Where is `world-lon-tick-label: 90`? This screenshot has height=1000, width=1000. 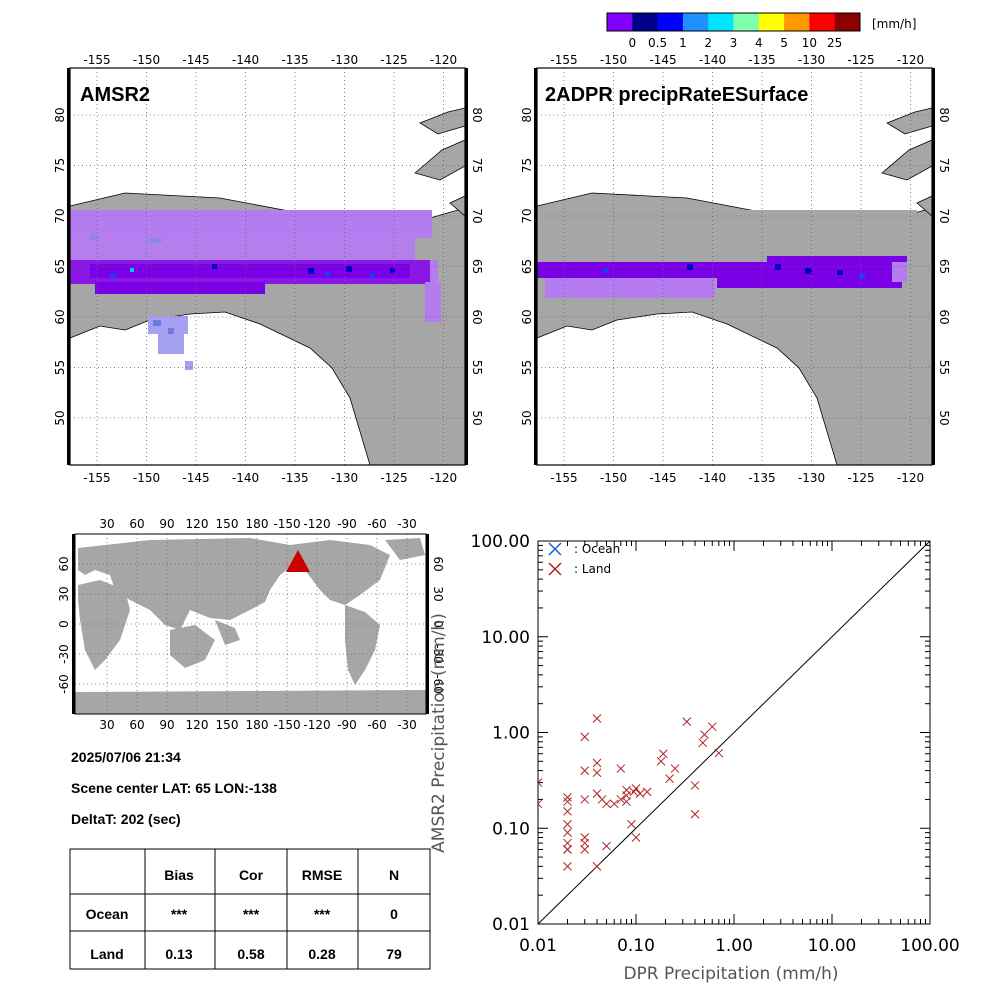 world-lon-tick-label: 90 is located at coordinates (166, 524).